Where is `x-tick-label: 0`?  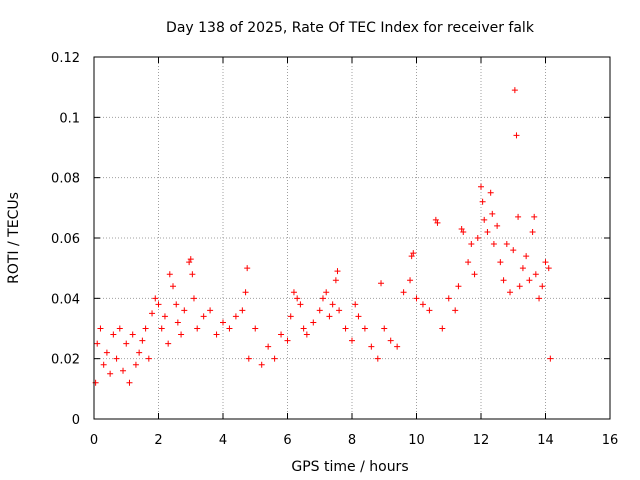
x-tick-label: 0 is located at coordinates (94, 440).